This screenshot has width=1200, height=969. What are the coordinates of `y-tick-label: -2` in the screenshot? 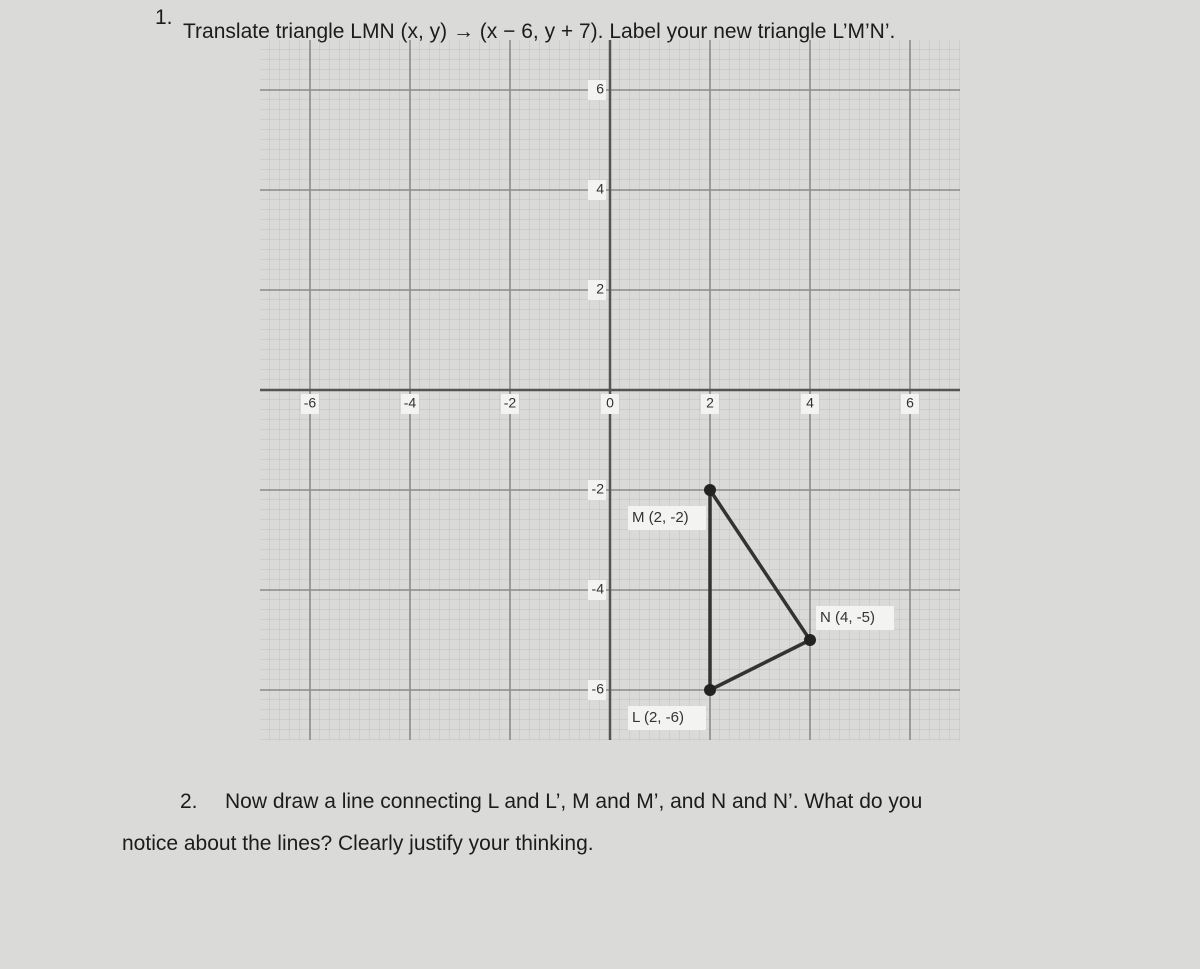 It's located at (598, 489).